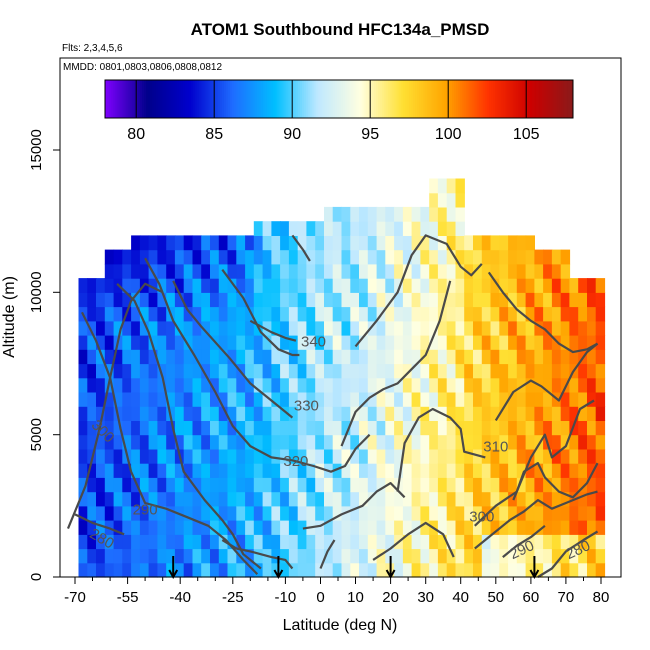  Describe the element at coordinates (495, 447) in the screenshot. I see `contour-label: 310` at that location.